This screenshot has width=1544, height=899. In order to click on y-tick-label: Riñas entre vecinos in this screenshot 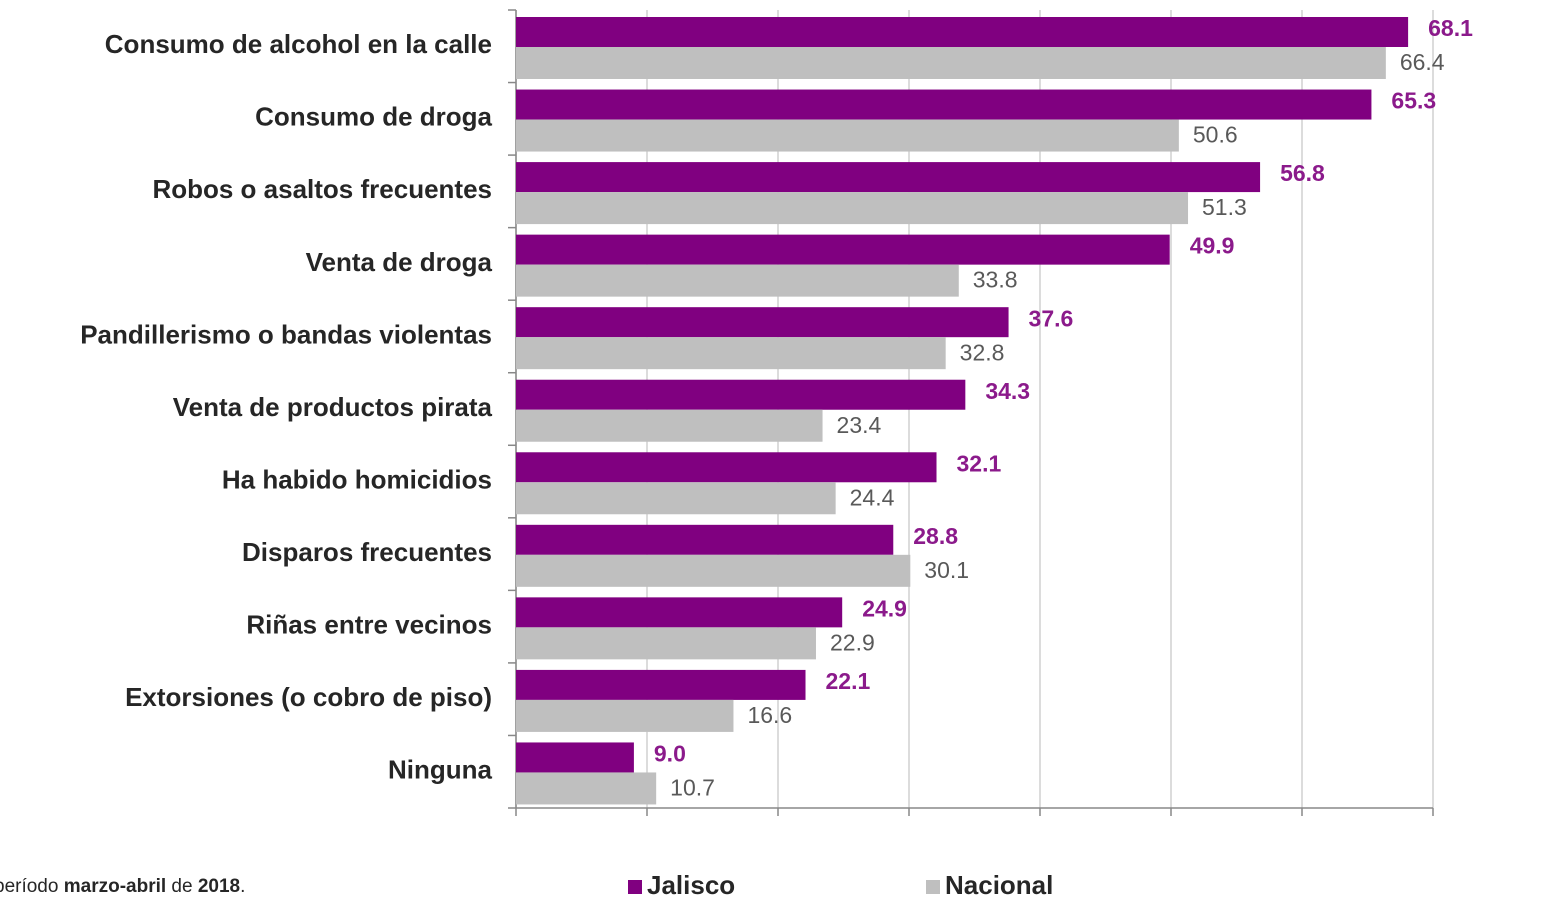, I will do `click(369, 625)`.